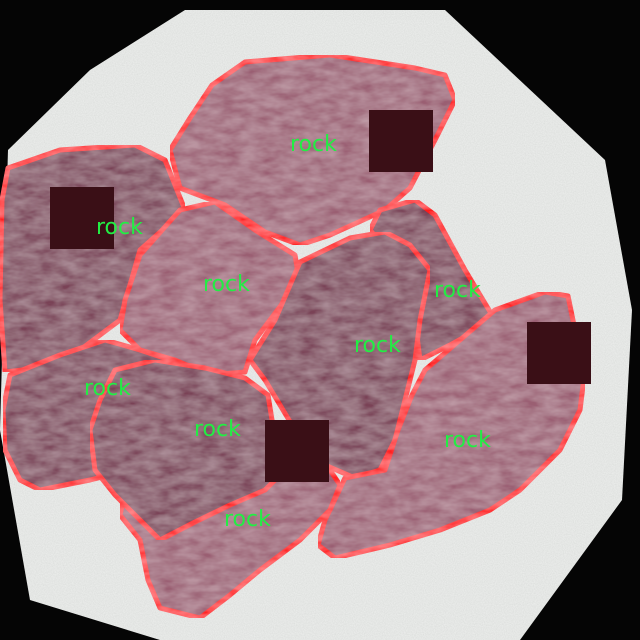  I want to click on label-rock-top: rock, so click(313, 144).